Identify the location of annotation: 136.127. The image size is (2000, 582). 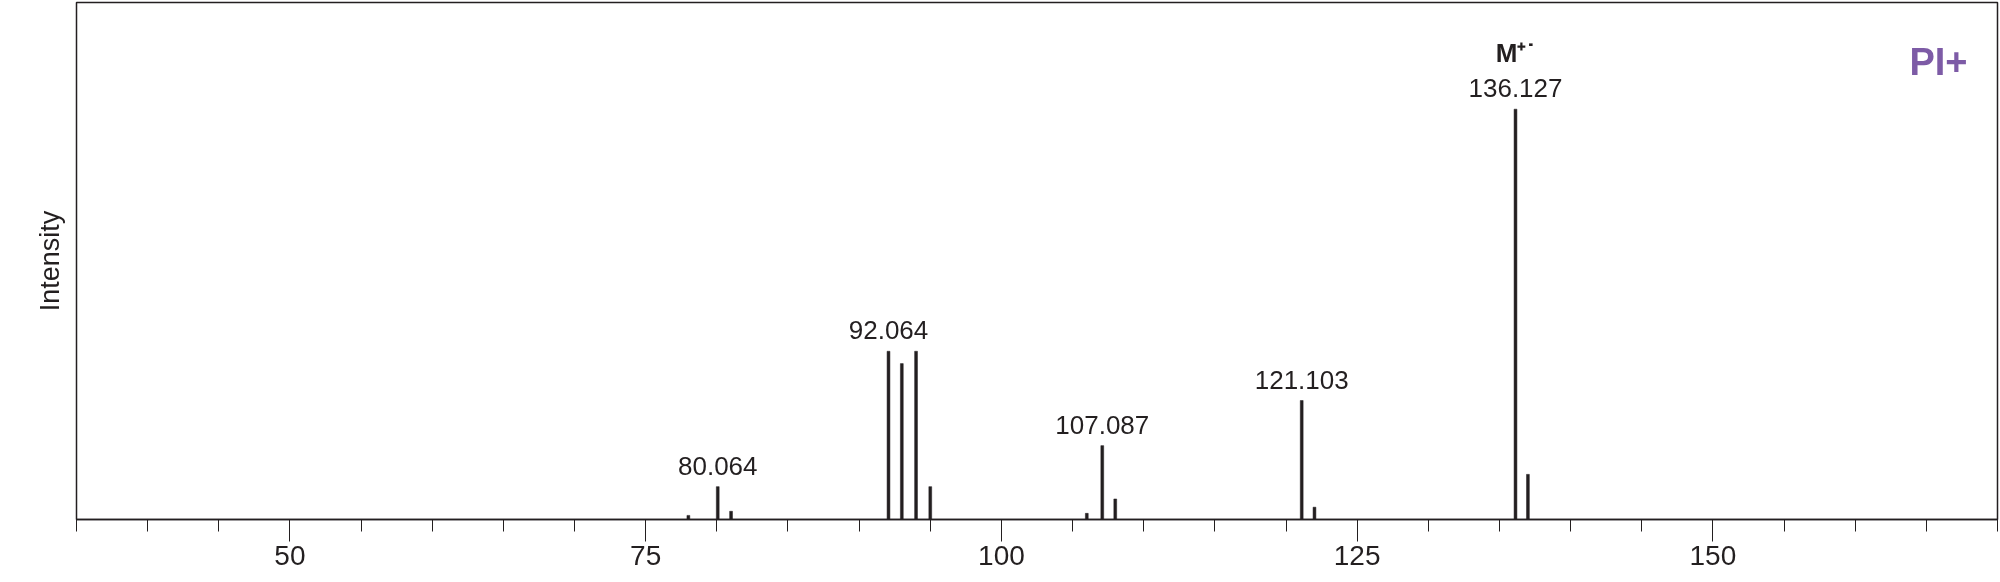
(1515, 88).